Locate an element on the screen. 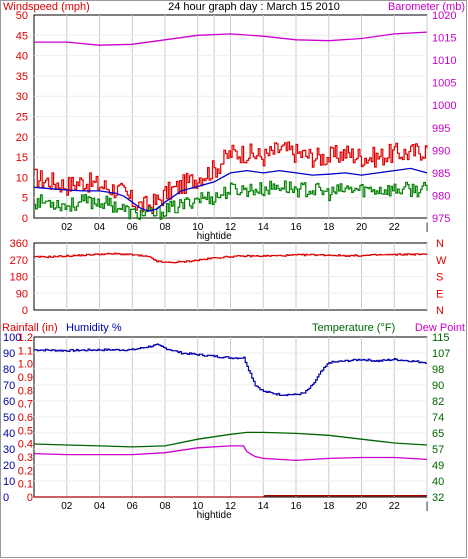 This screenshot has height=559, width=468. humidity-tick-label: 50 is located at coordinates (9, 418).